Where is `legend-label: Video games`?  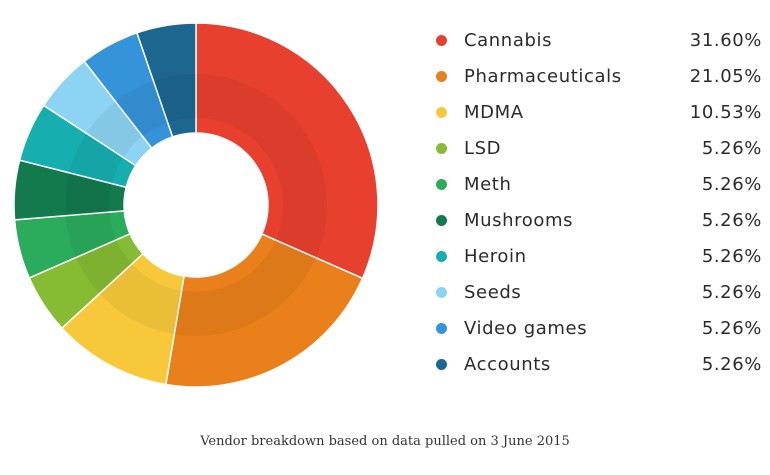
legend-label: Video games is located at coordinates (526, 329).